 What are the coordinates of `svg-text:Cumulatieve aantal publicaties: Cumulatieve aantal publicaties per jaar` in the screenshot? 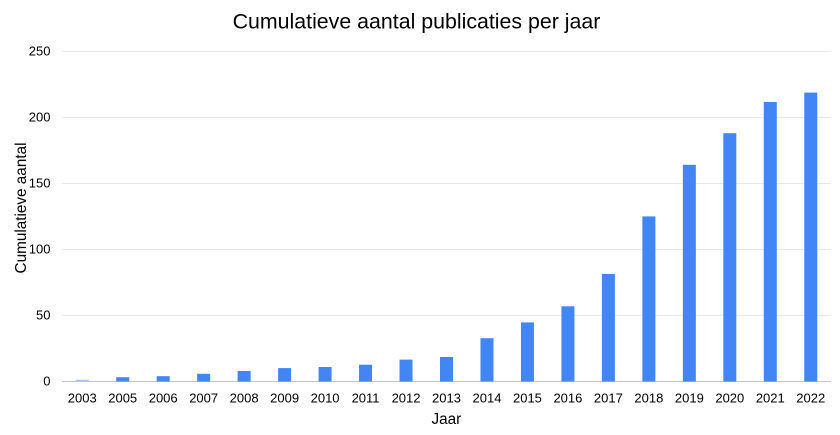 It's located at (417, 22).